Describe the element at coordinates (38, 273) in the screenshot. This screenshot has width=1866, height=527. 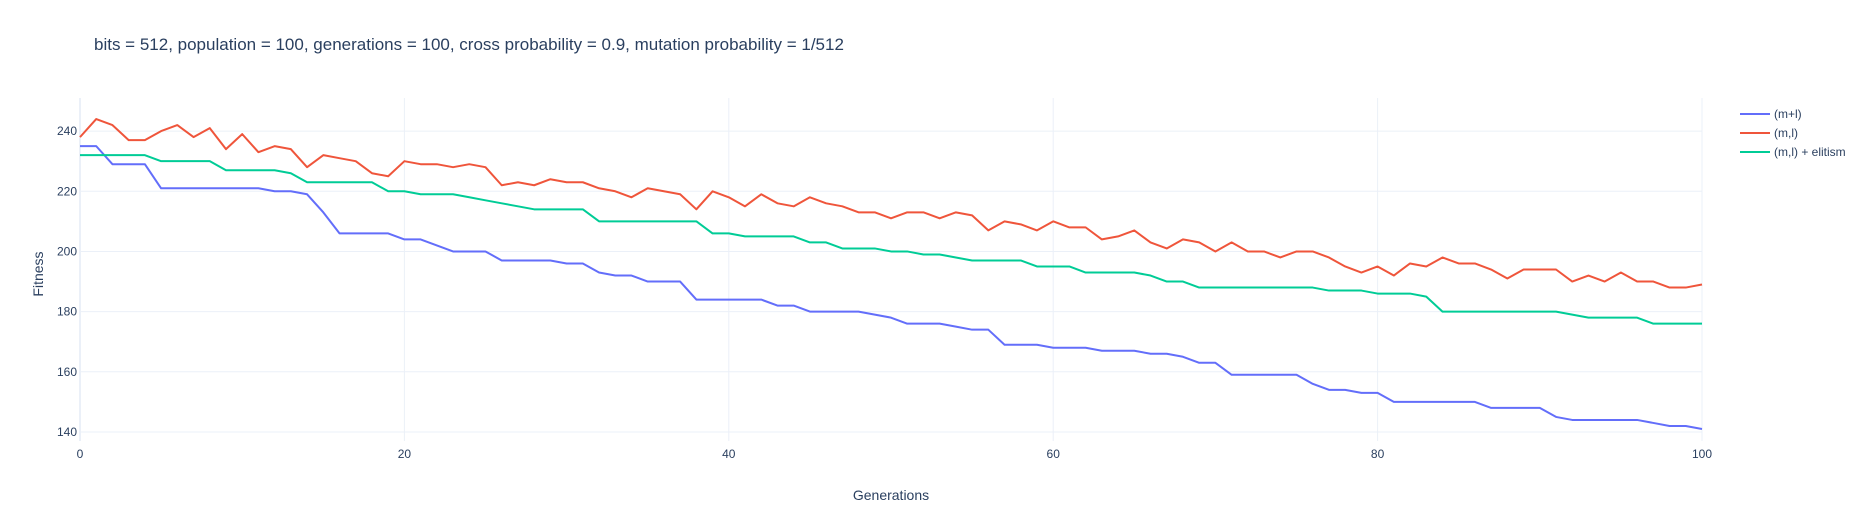
I see `y-axis-title: Fitness` at that location.